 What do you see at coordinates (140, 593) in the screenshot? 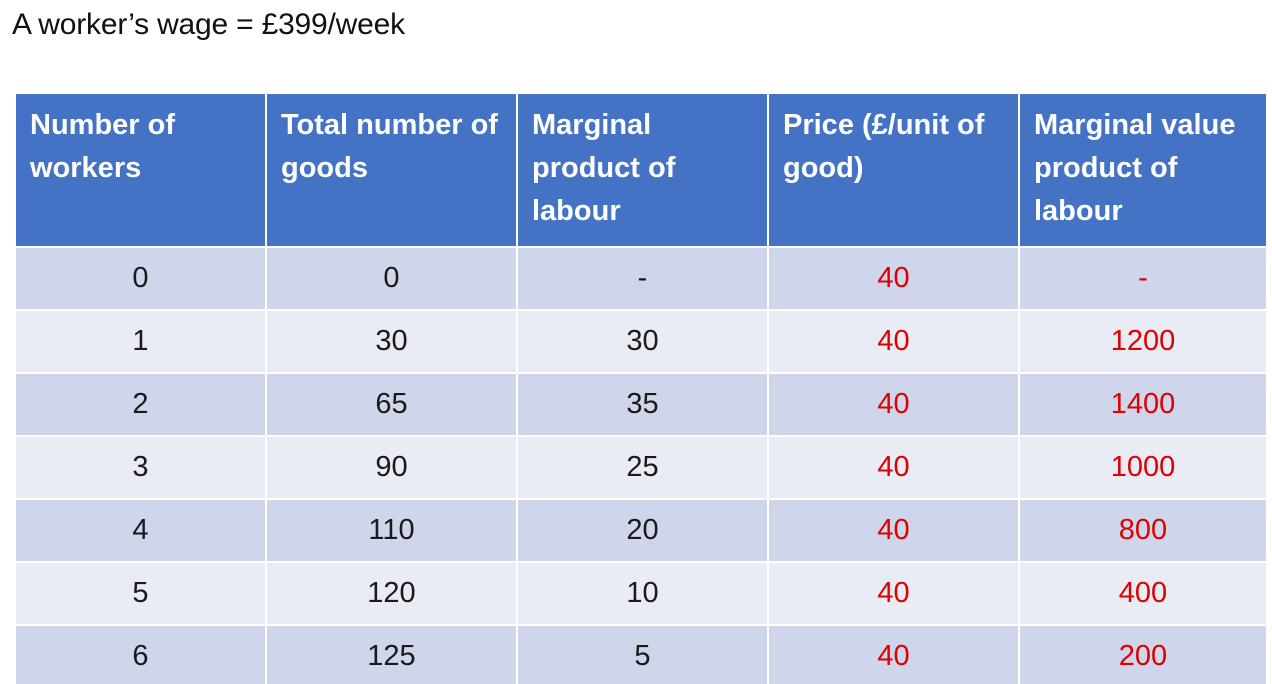
I see `cell-workers: 5` at bounding box center [140, 593].